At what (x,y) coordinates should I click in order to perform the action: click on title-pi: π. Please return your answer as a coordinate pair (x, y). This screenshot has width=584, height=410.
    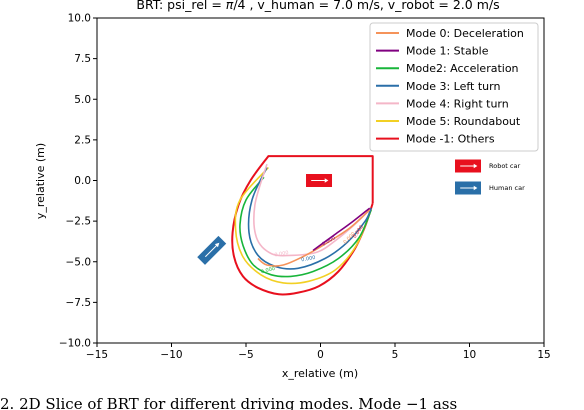
    Looking at the image, I should click on (230, 6).